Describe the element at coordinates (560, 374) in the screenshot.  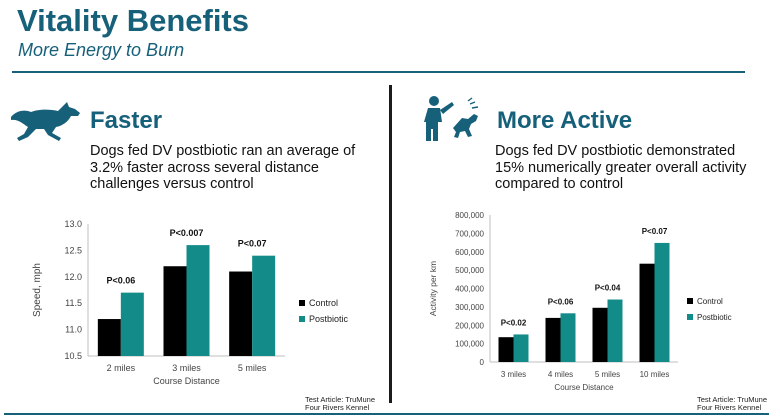
I see `x-category-label: 4 miles` at that location.